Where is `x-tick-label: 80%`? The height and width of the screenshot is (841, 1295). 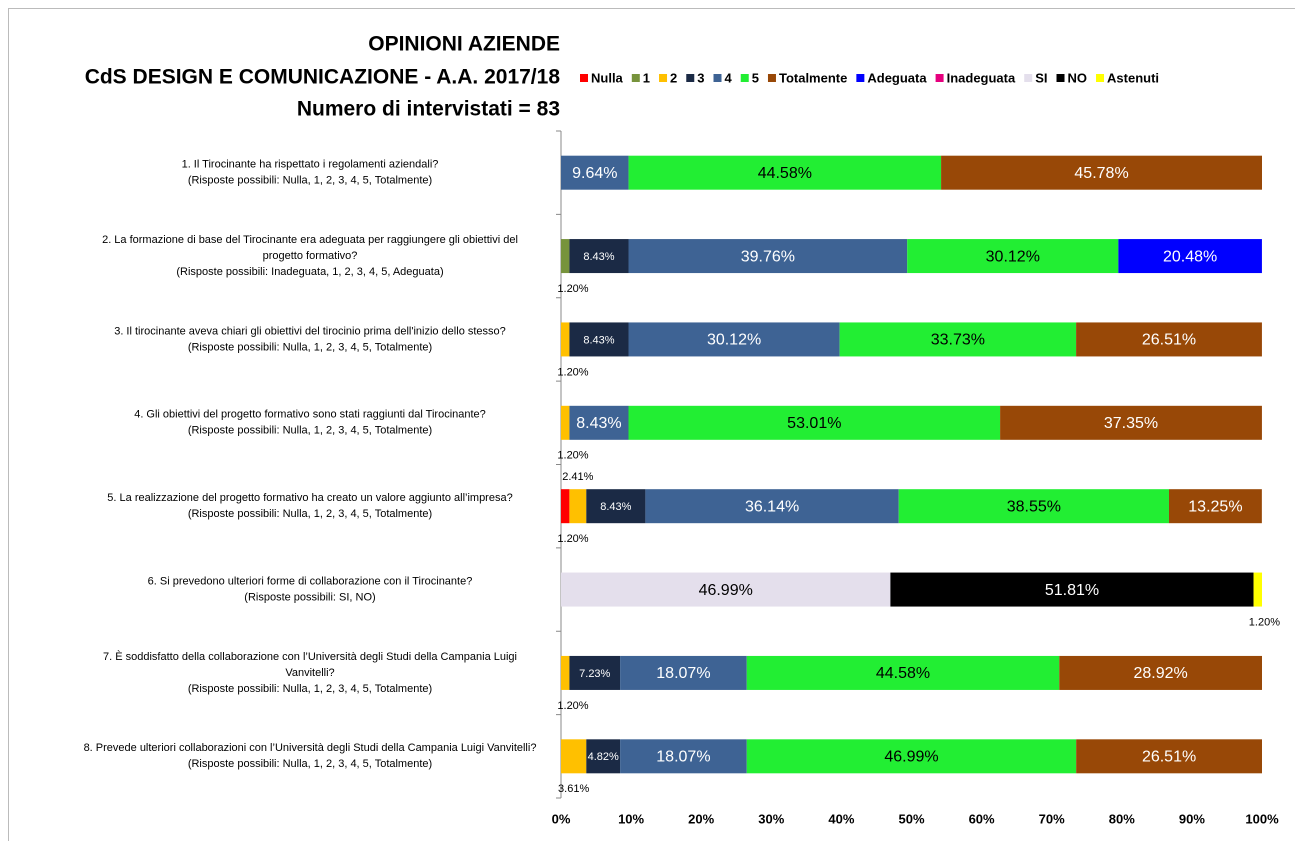
x-tick-label: 80% is located at coordinates (1122, 818).